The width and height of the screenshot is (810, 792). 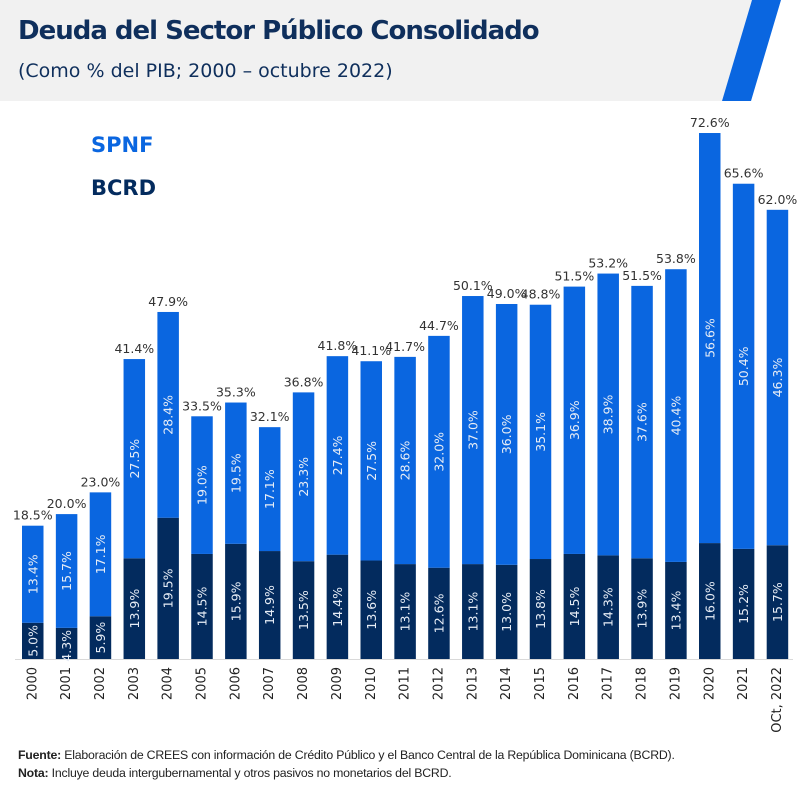 I want to click on data-label-bcrd-0: 5.0%, so click(x=32, y=641).